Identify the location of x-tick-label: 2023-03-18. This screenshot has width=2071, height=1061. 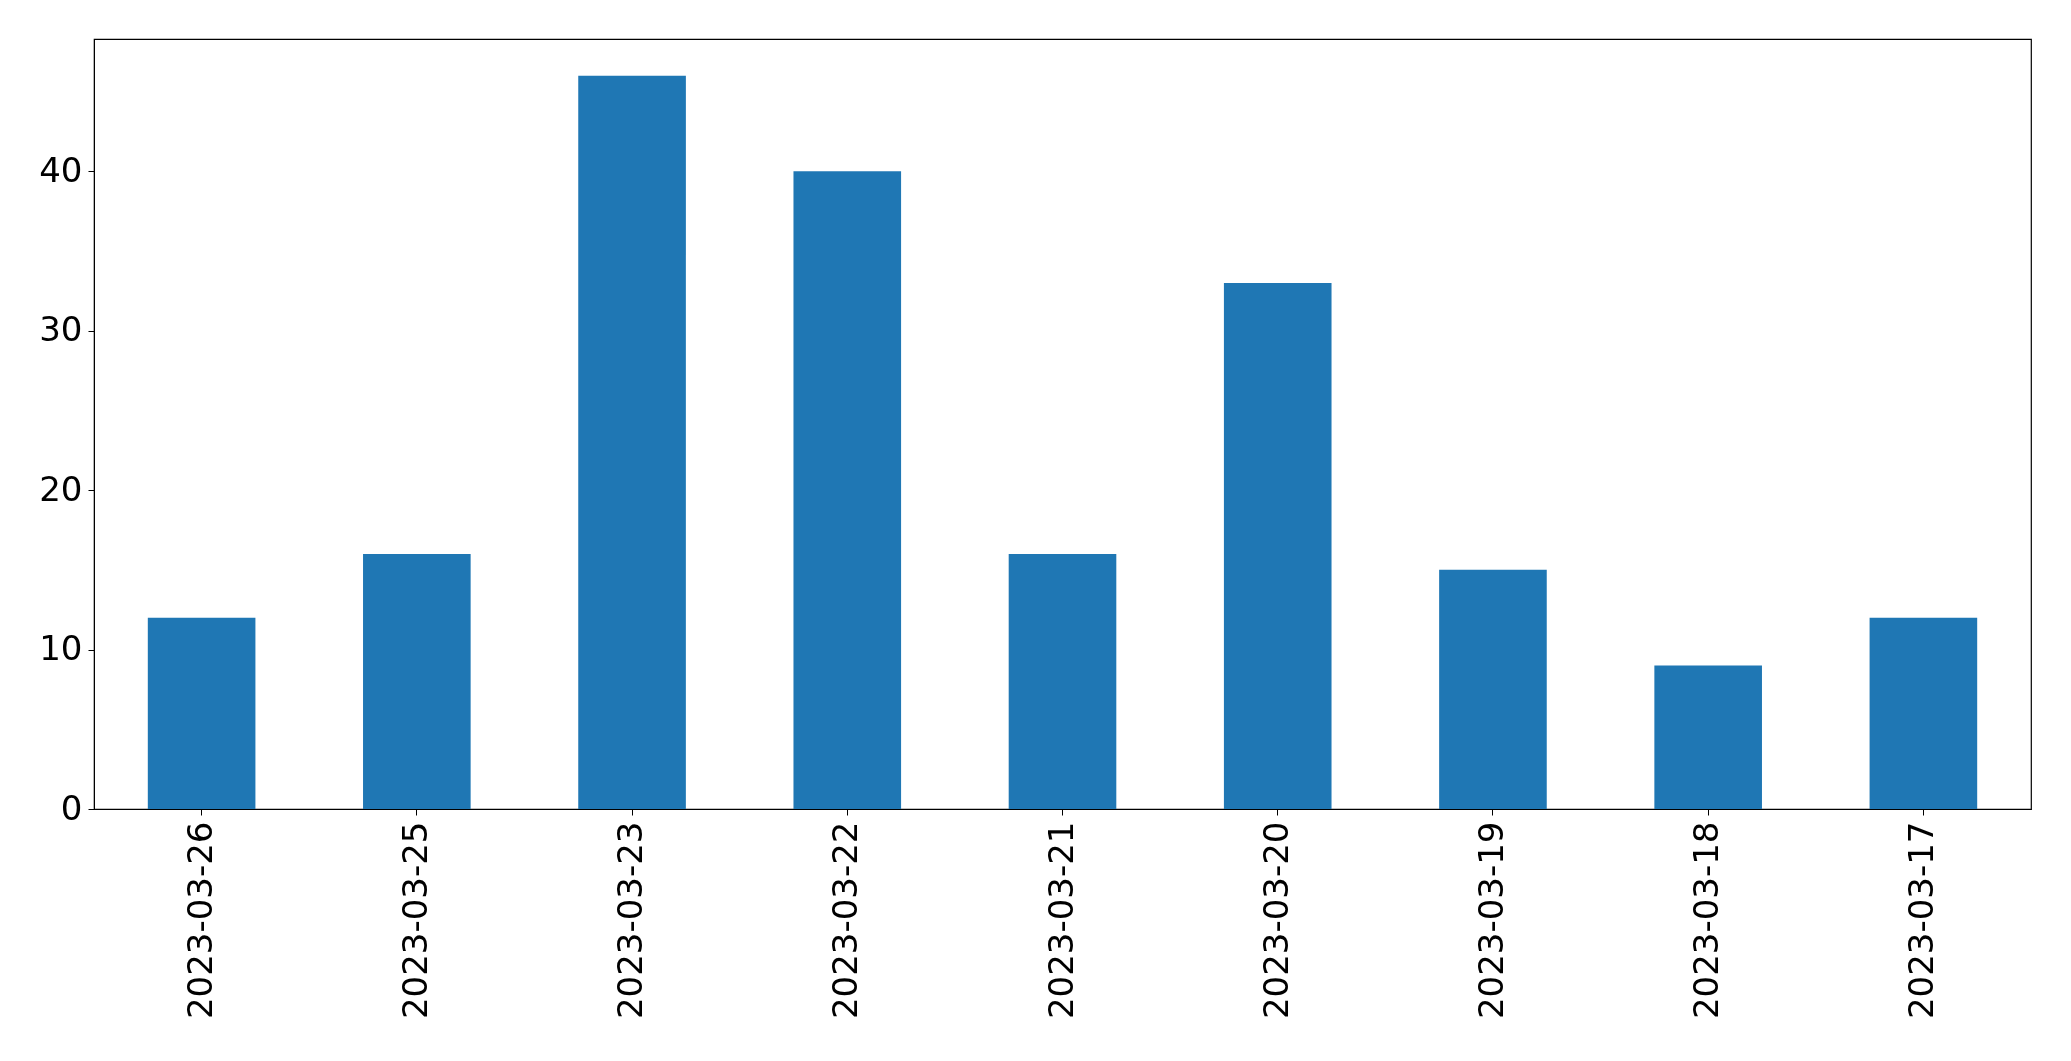
(1706, 920).